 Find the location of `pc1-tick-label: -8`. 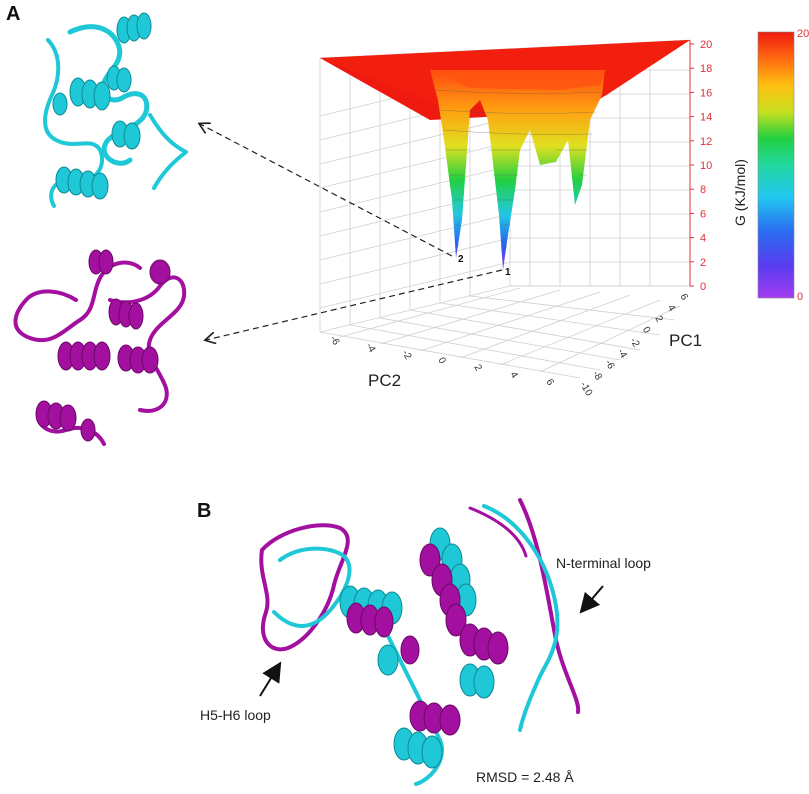

pc1-tick-label: -8 is located at coordinates (597, 376).